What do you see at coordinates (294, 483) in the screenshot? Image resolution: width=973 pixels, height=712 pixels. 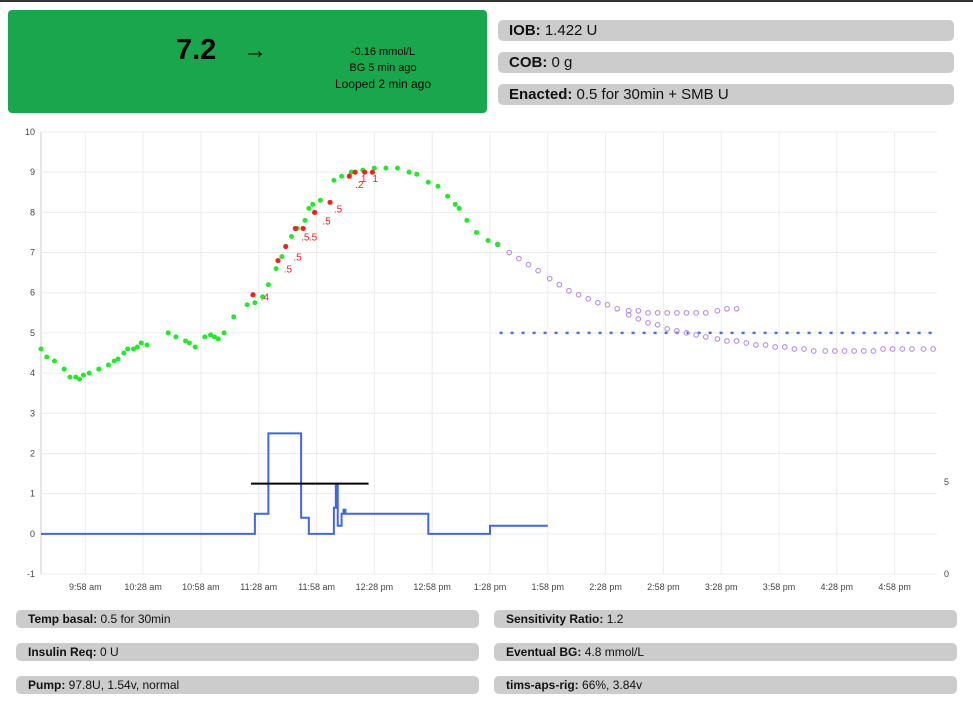 I see `basal-rate-line` at bounding box center [294, 483].